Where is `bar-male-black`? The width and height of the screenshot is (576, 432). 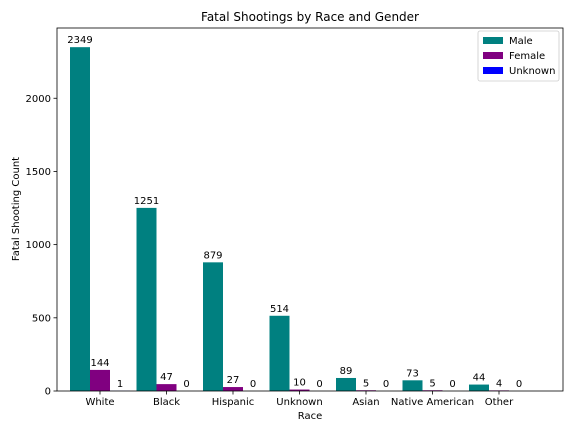 bar-male-black is located at coordinates (146, 299).